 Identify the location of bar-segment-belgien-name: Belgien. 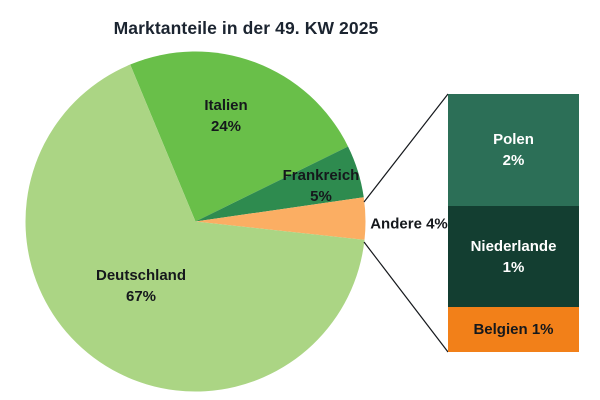
(500, 329).